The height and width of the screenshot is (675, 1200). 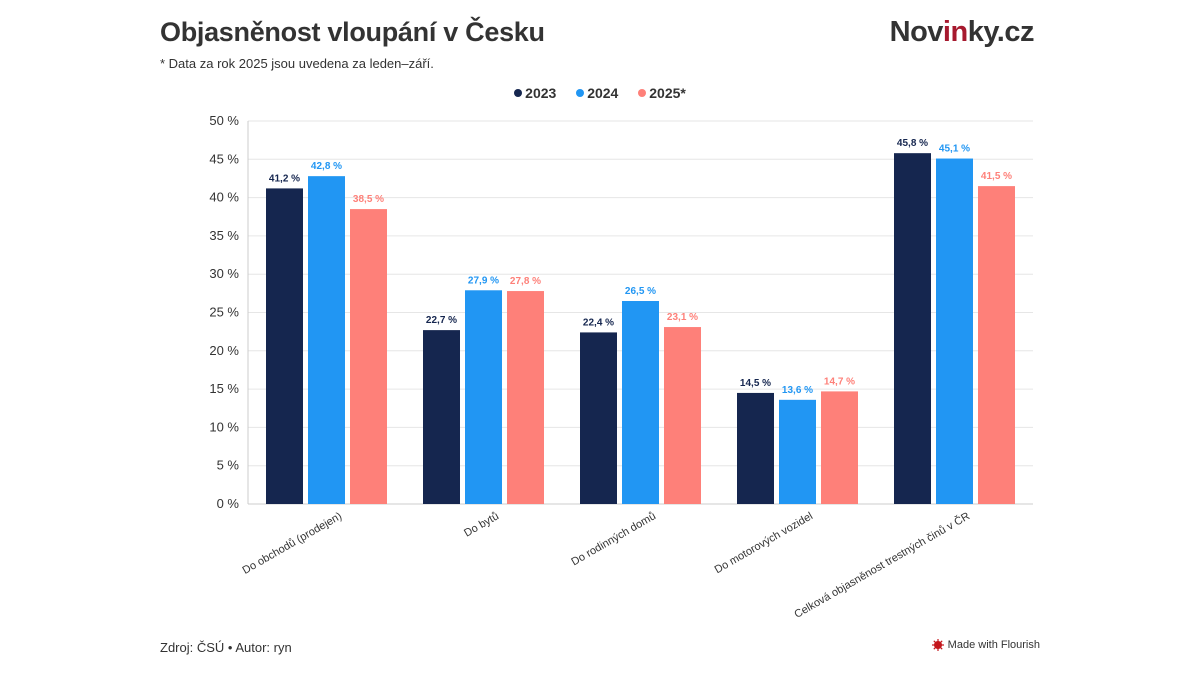 What do you see at coordinates (996, 176) in the screenshot?
I see `data-label: 41,5 %` at bounding box center [996, 176].